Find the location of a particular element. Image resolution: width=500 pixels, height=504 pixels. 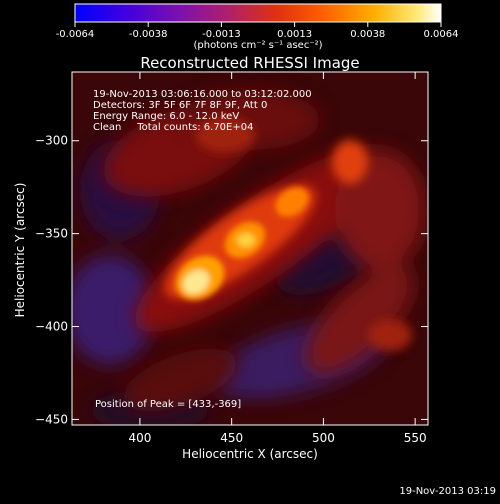

colorbar-tick-label: 0.0064 is located at coordinates (441, 34).